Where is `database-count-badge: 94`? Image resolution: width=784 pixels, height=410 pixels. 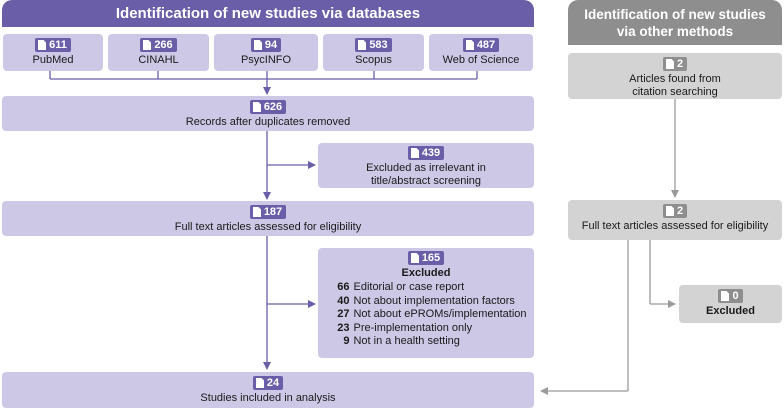
database-count-badge: 94 is located at coordinates (266, 45).